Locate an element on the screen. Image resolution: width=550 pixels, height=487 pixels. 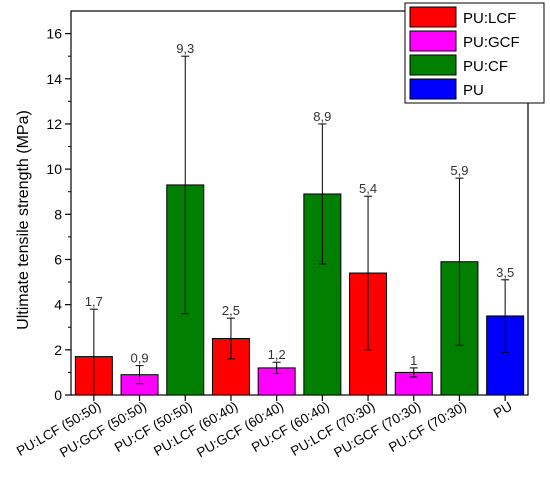
y-tick-label: 14 is located at coordinates (54, 79).